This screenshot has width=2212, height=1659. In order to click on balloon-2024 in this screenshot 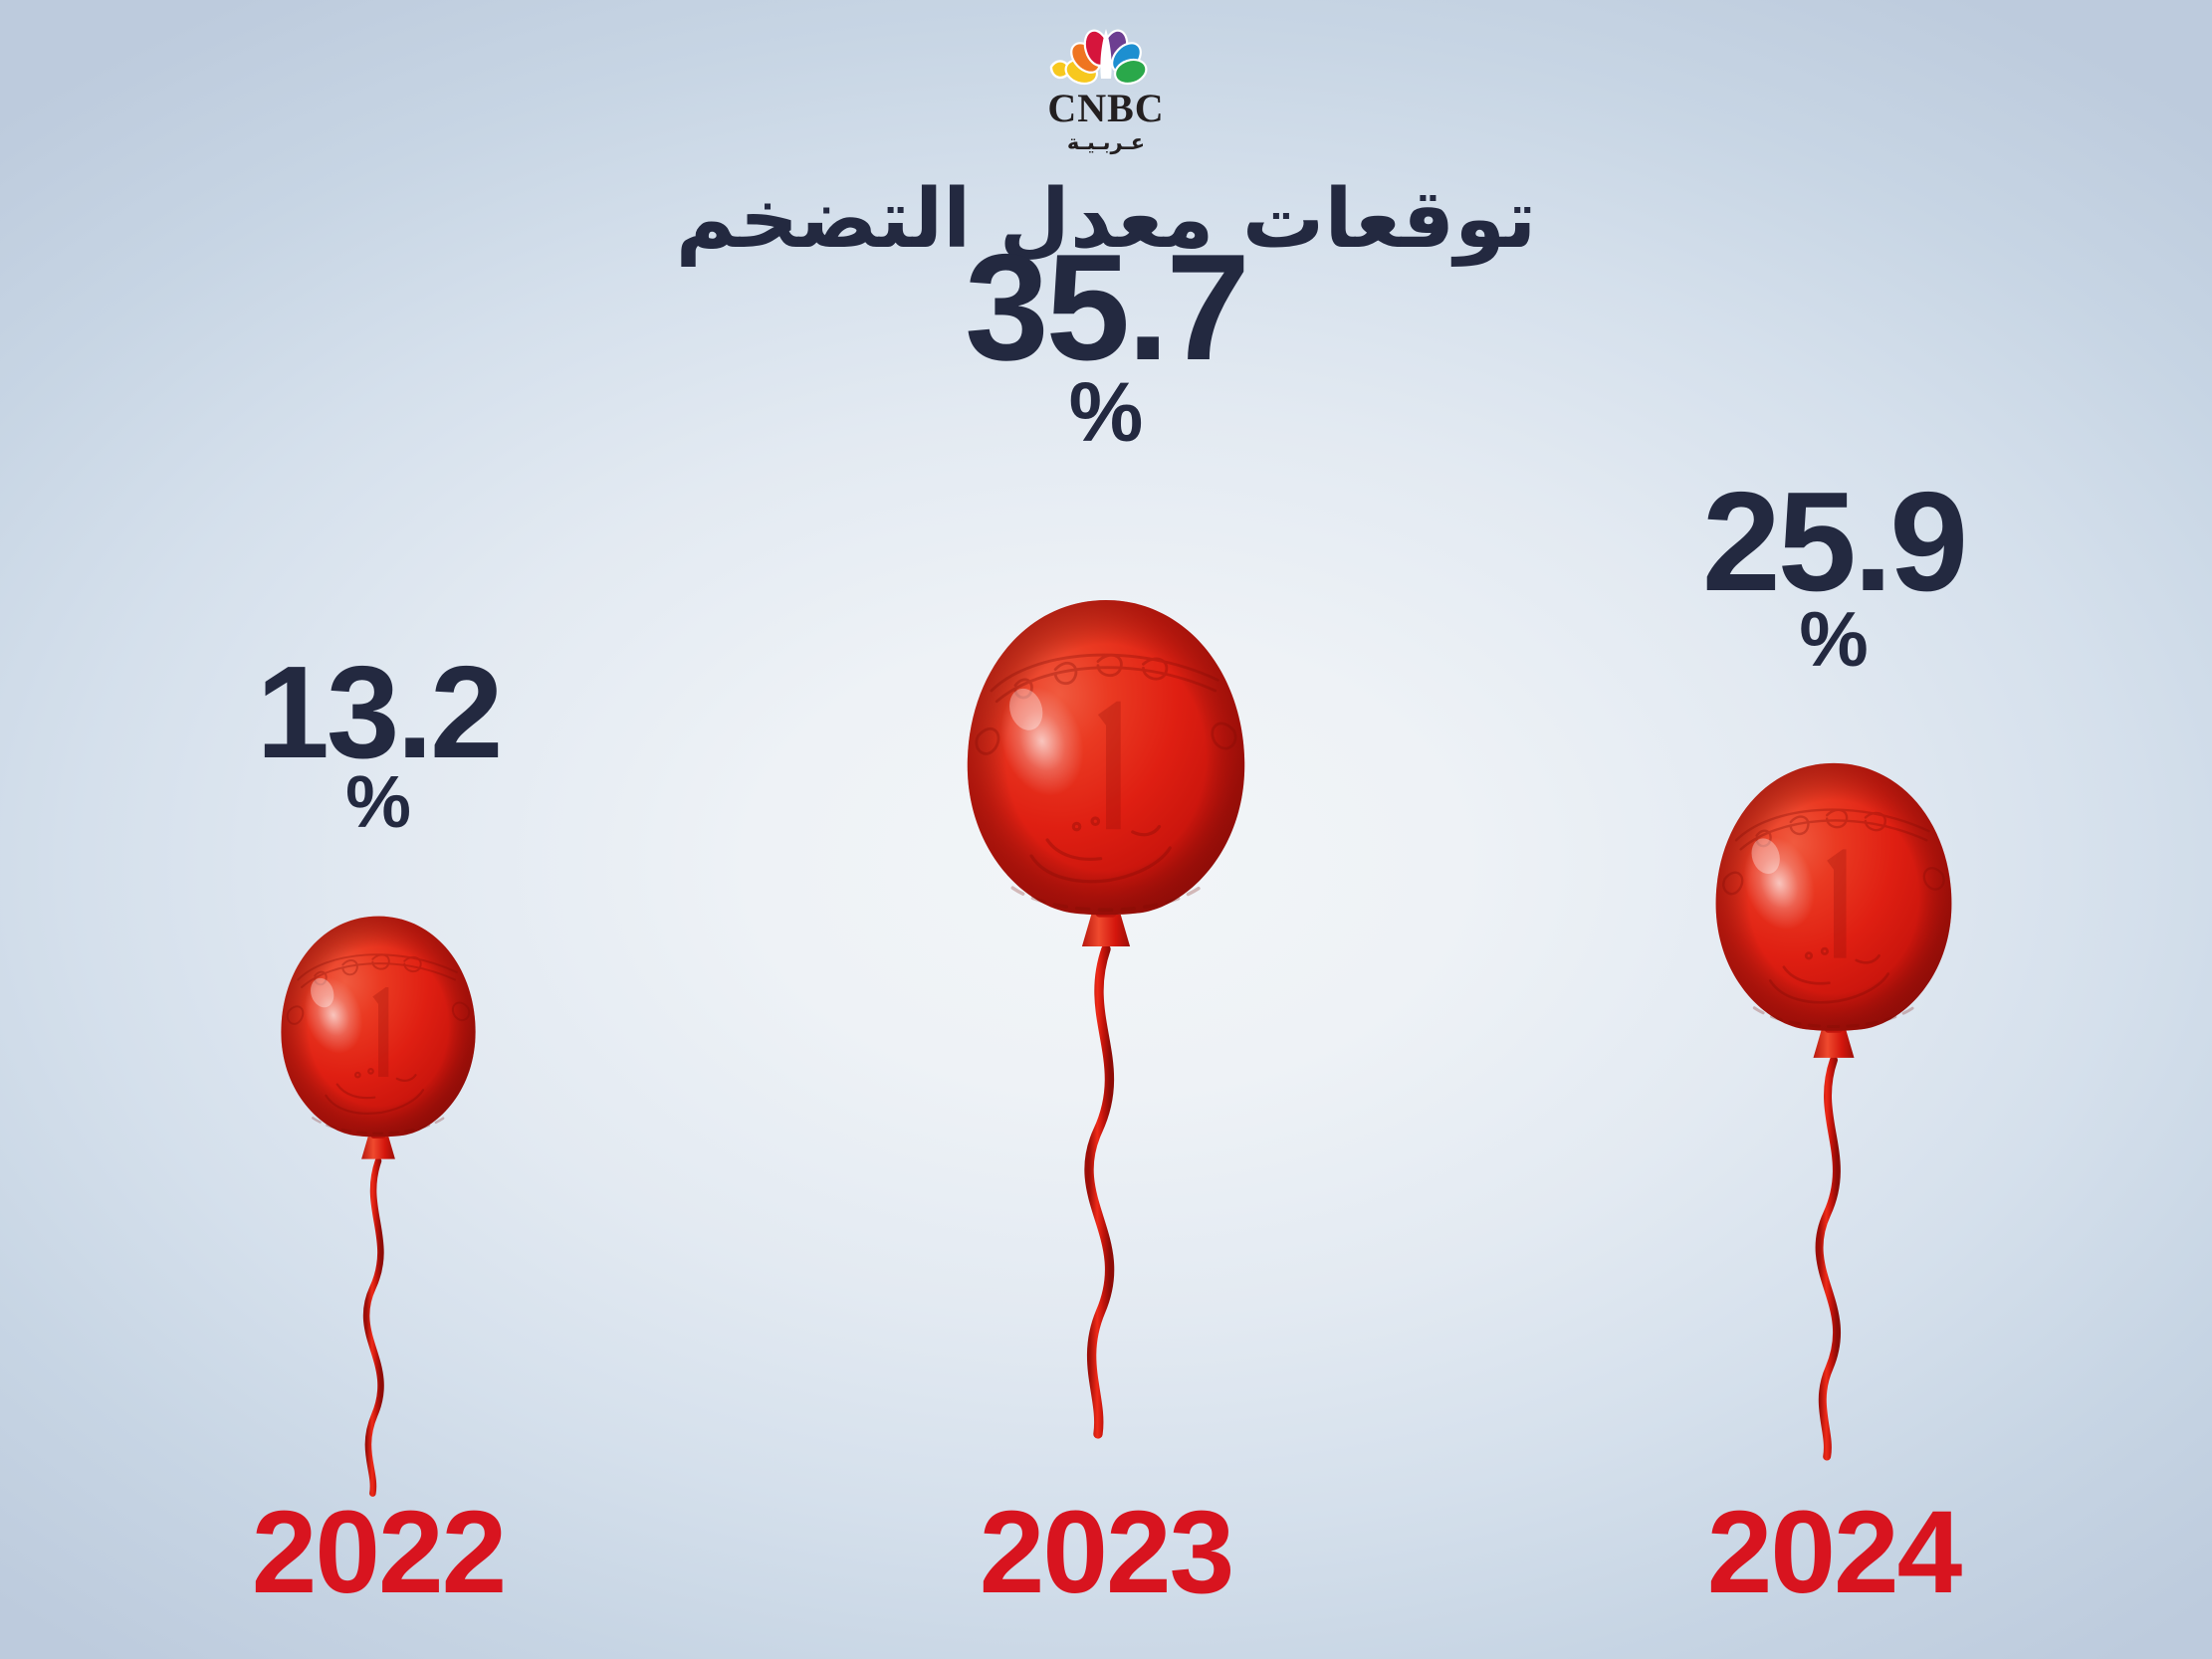, I will do `click(1833, 1119)`.